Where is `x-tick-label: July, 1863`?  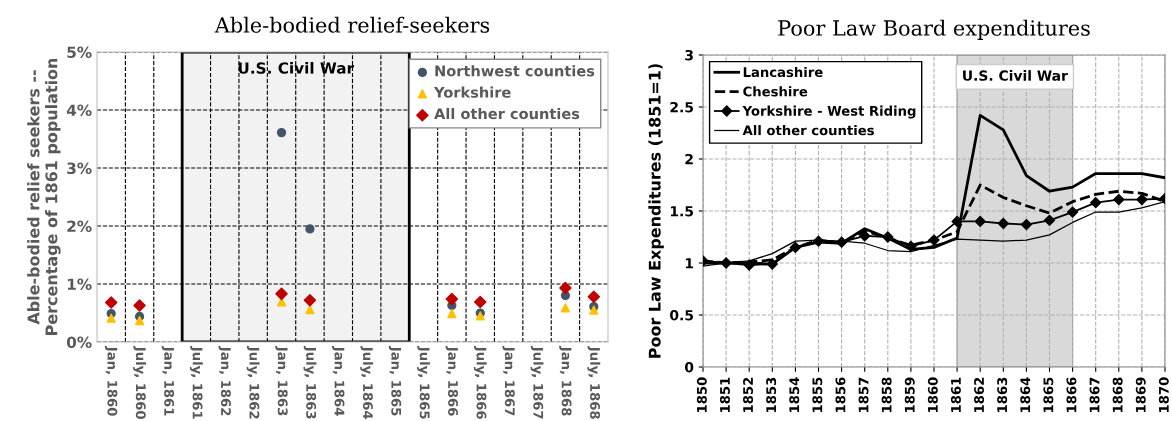
x-tick-label: July, 1863 is located at coordinates (310, 382).